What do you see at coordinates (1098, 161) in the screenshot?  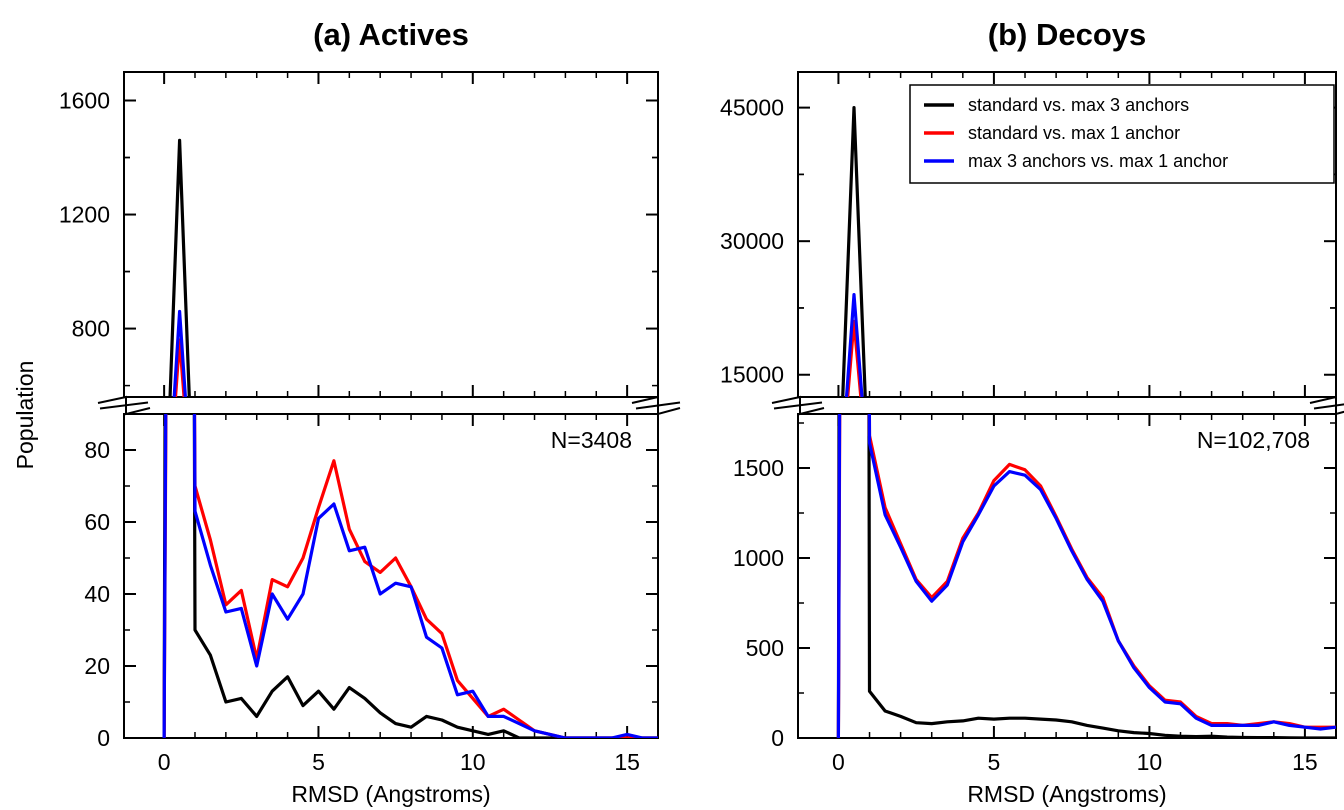 I see `legend-label: max 3 anchors vs. max 1 anchor` at bounding box center [1098, 161].